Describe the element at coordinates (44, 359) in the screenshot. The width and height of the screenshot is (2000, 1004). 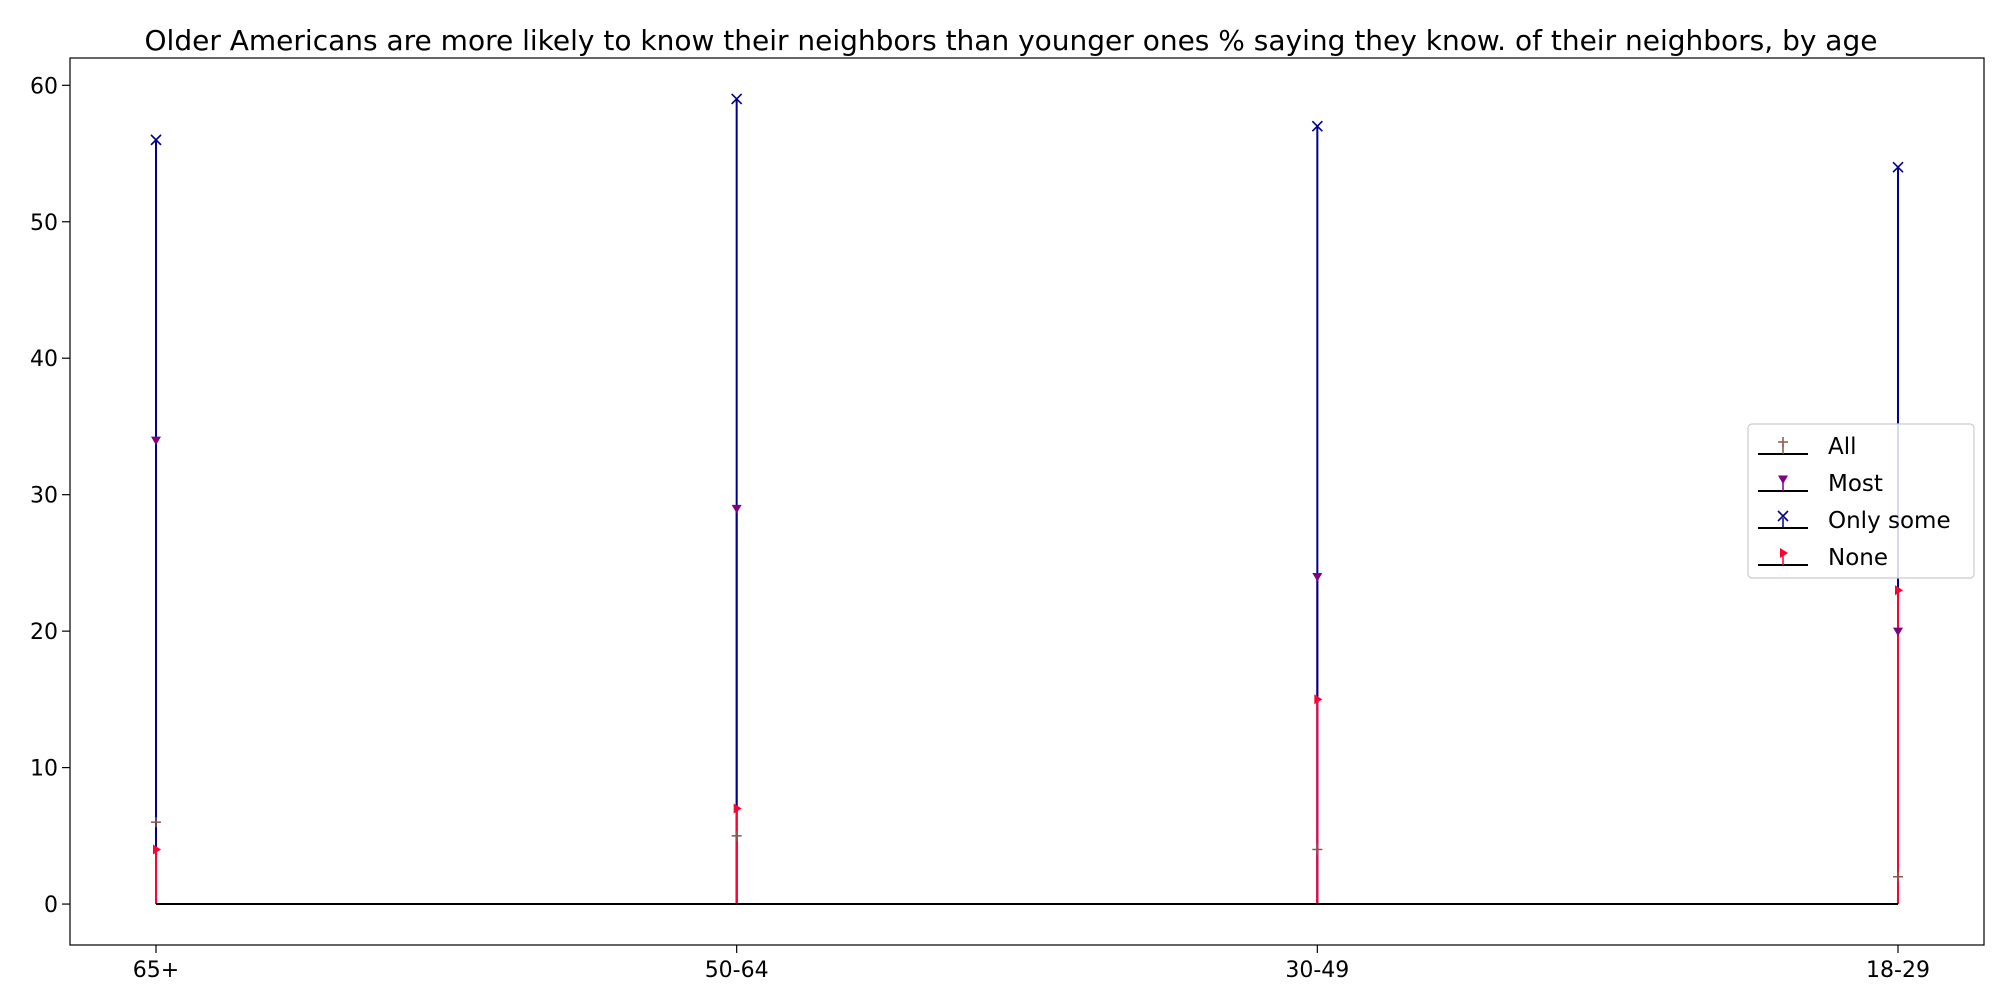
I see `y-tick-label: 40` at that location.